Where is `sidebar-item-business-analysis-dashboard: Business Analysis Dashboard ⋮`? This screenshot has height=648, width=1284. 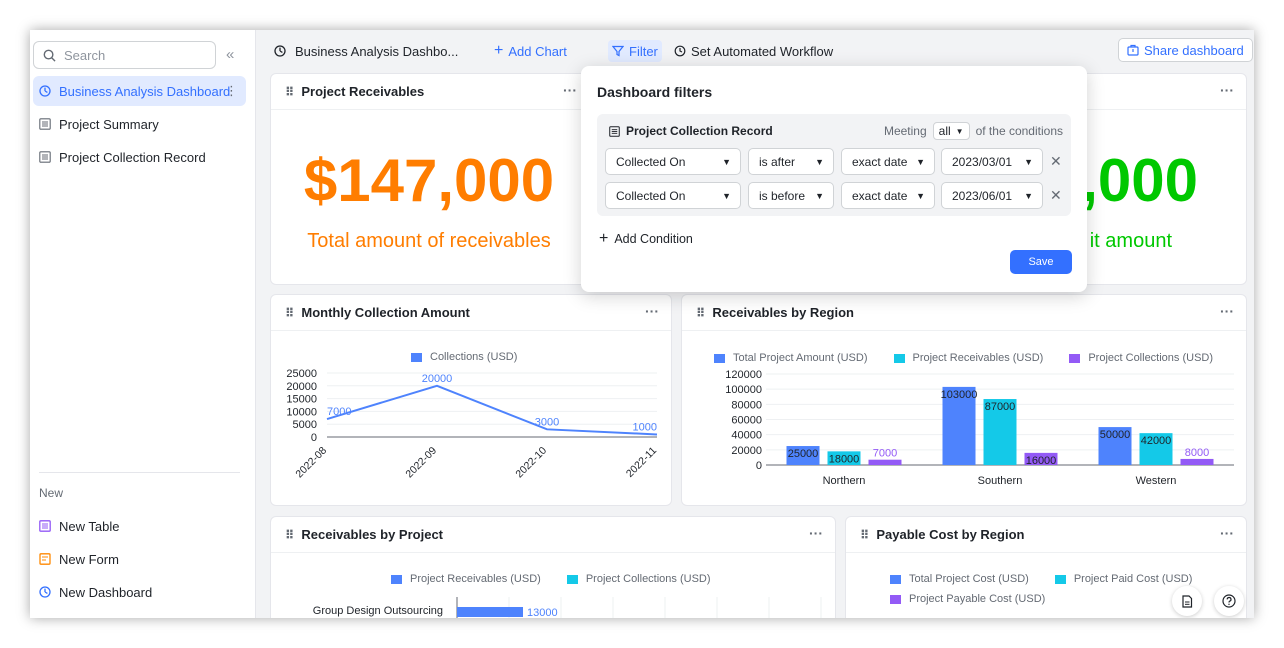
sidebar-item-business-analysis-dashboard: Business Analysis Dashboard ⋮ is located at coordinates (139, 91).